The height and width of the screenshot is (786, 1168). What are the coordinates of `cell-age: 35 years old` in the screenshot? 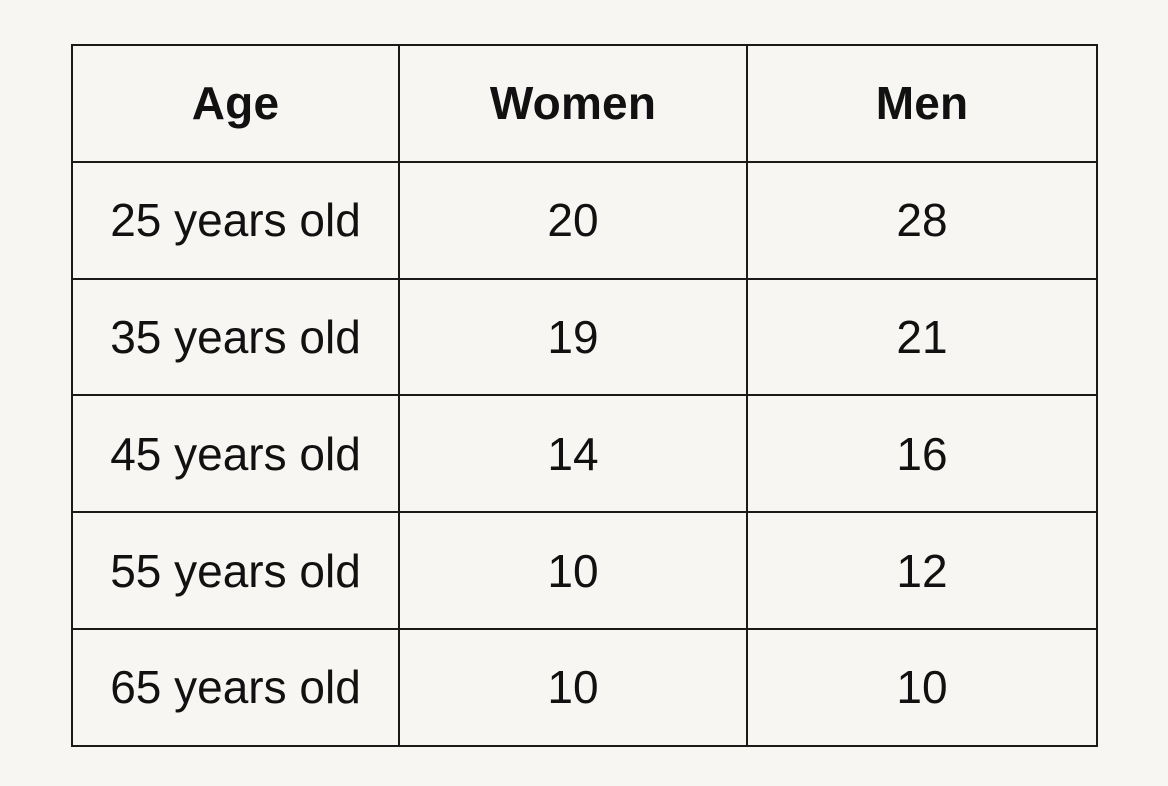 It's located at (235, 337).